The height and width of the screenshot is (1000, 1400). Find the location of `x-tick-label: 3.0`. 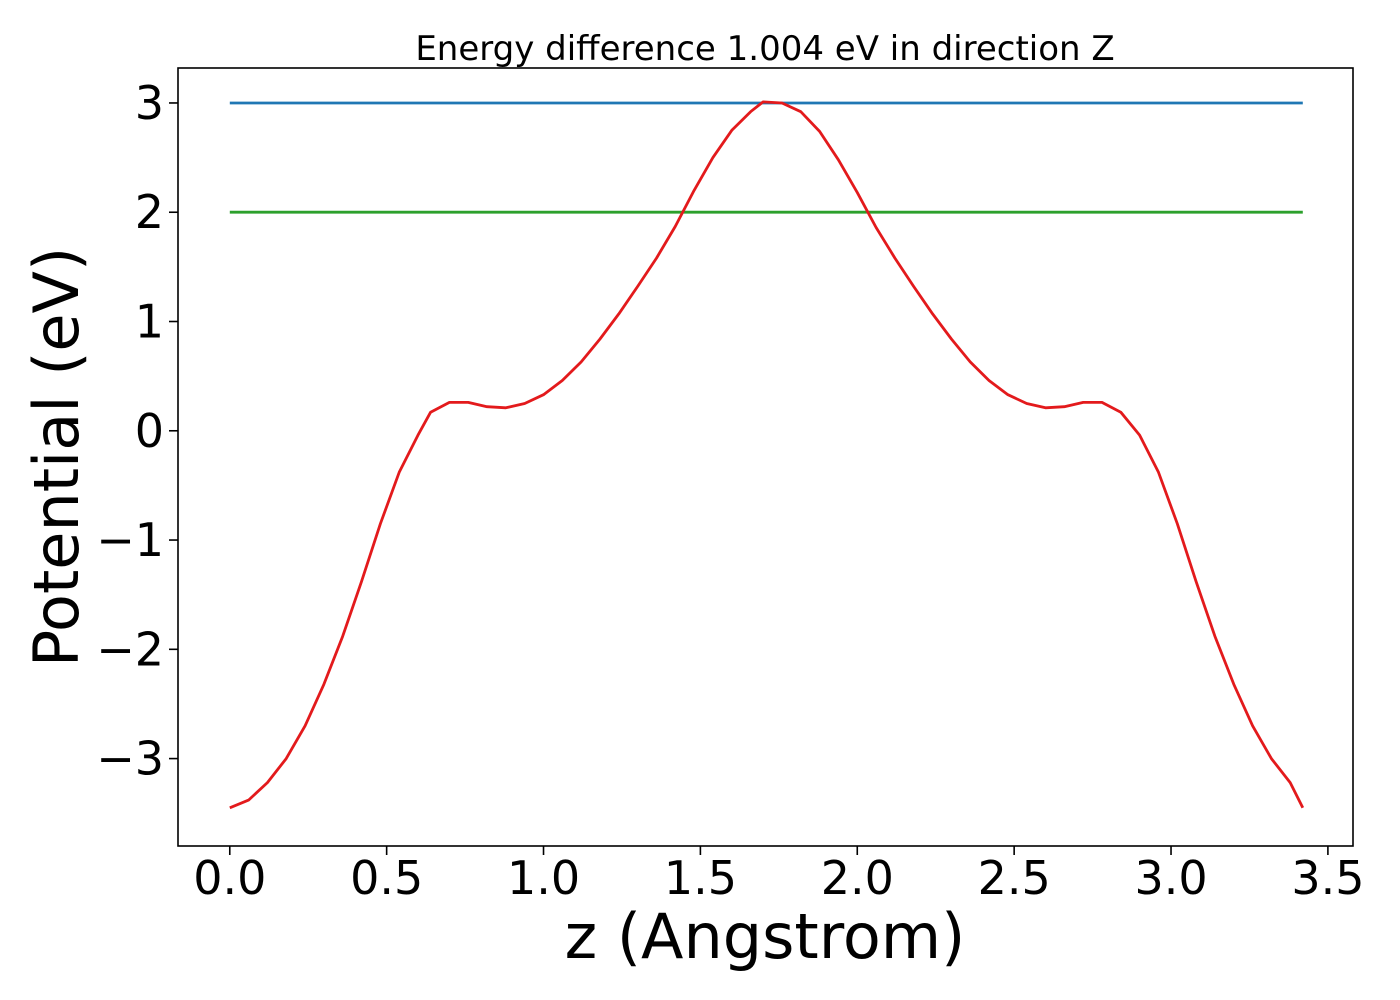

x-tick-label: 3.0 is located at coordinates (1170, 878).